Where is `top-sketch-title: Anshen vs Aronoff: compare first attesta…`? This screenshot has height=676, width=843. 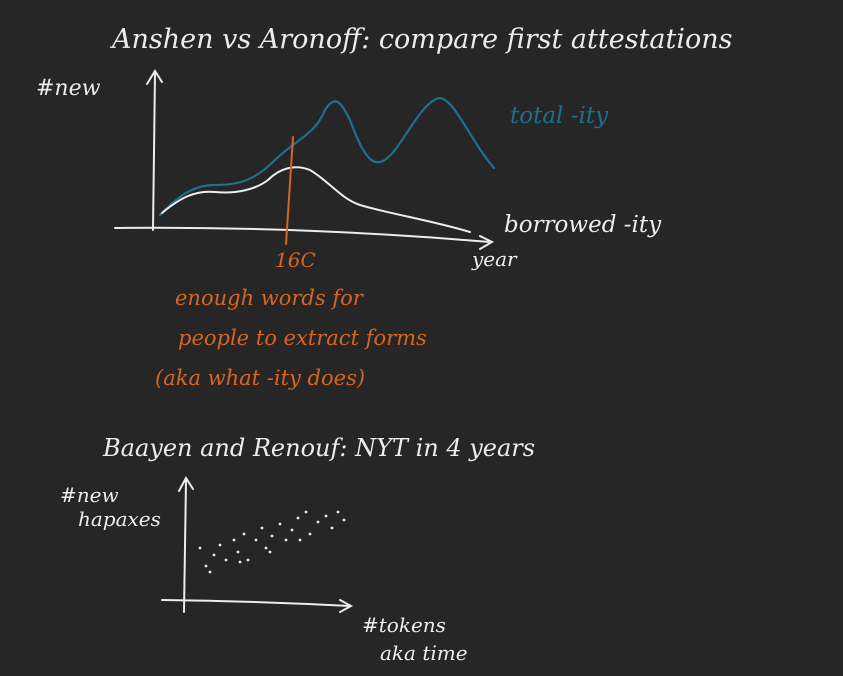 top-sketch-title: Anshen vs Aronoff: compare first attesta… is located at coordinates (421, 39).